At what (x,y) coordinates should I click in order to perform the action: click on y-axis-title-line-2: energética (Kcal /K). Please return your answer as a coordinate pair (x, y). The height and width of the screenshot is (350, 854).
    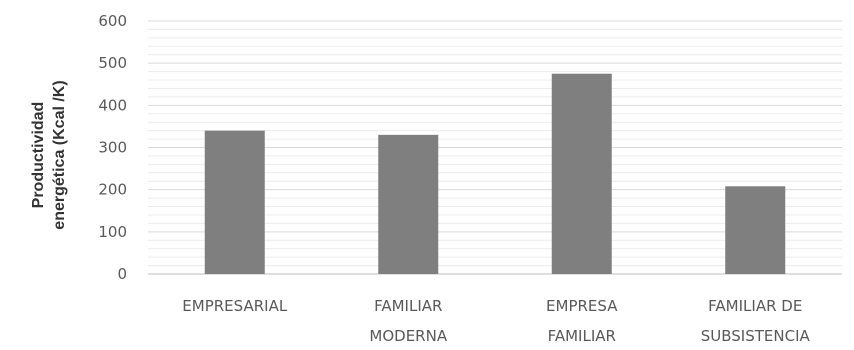
    Looking at the image, I should click on (59, 154).